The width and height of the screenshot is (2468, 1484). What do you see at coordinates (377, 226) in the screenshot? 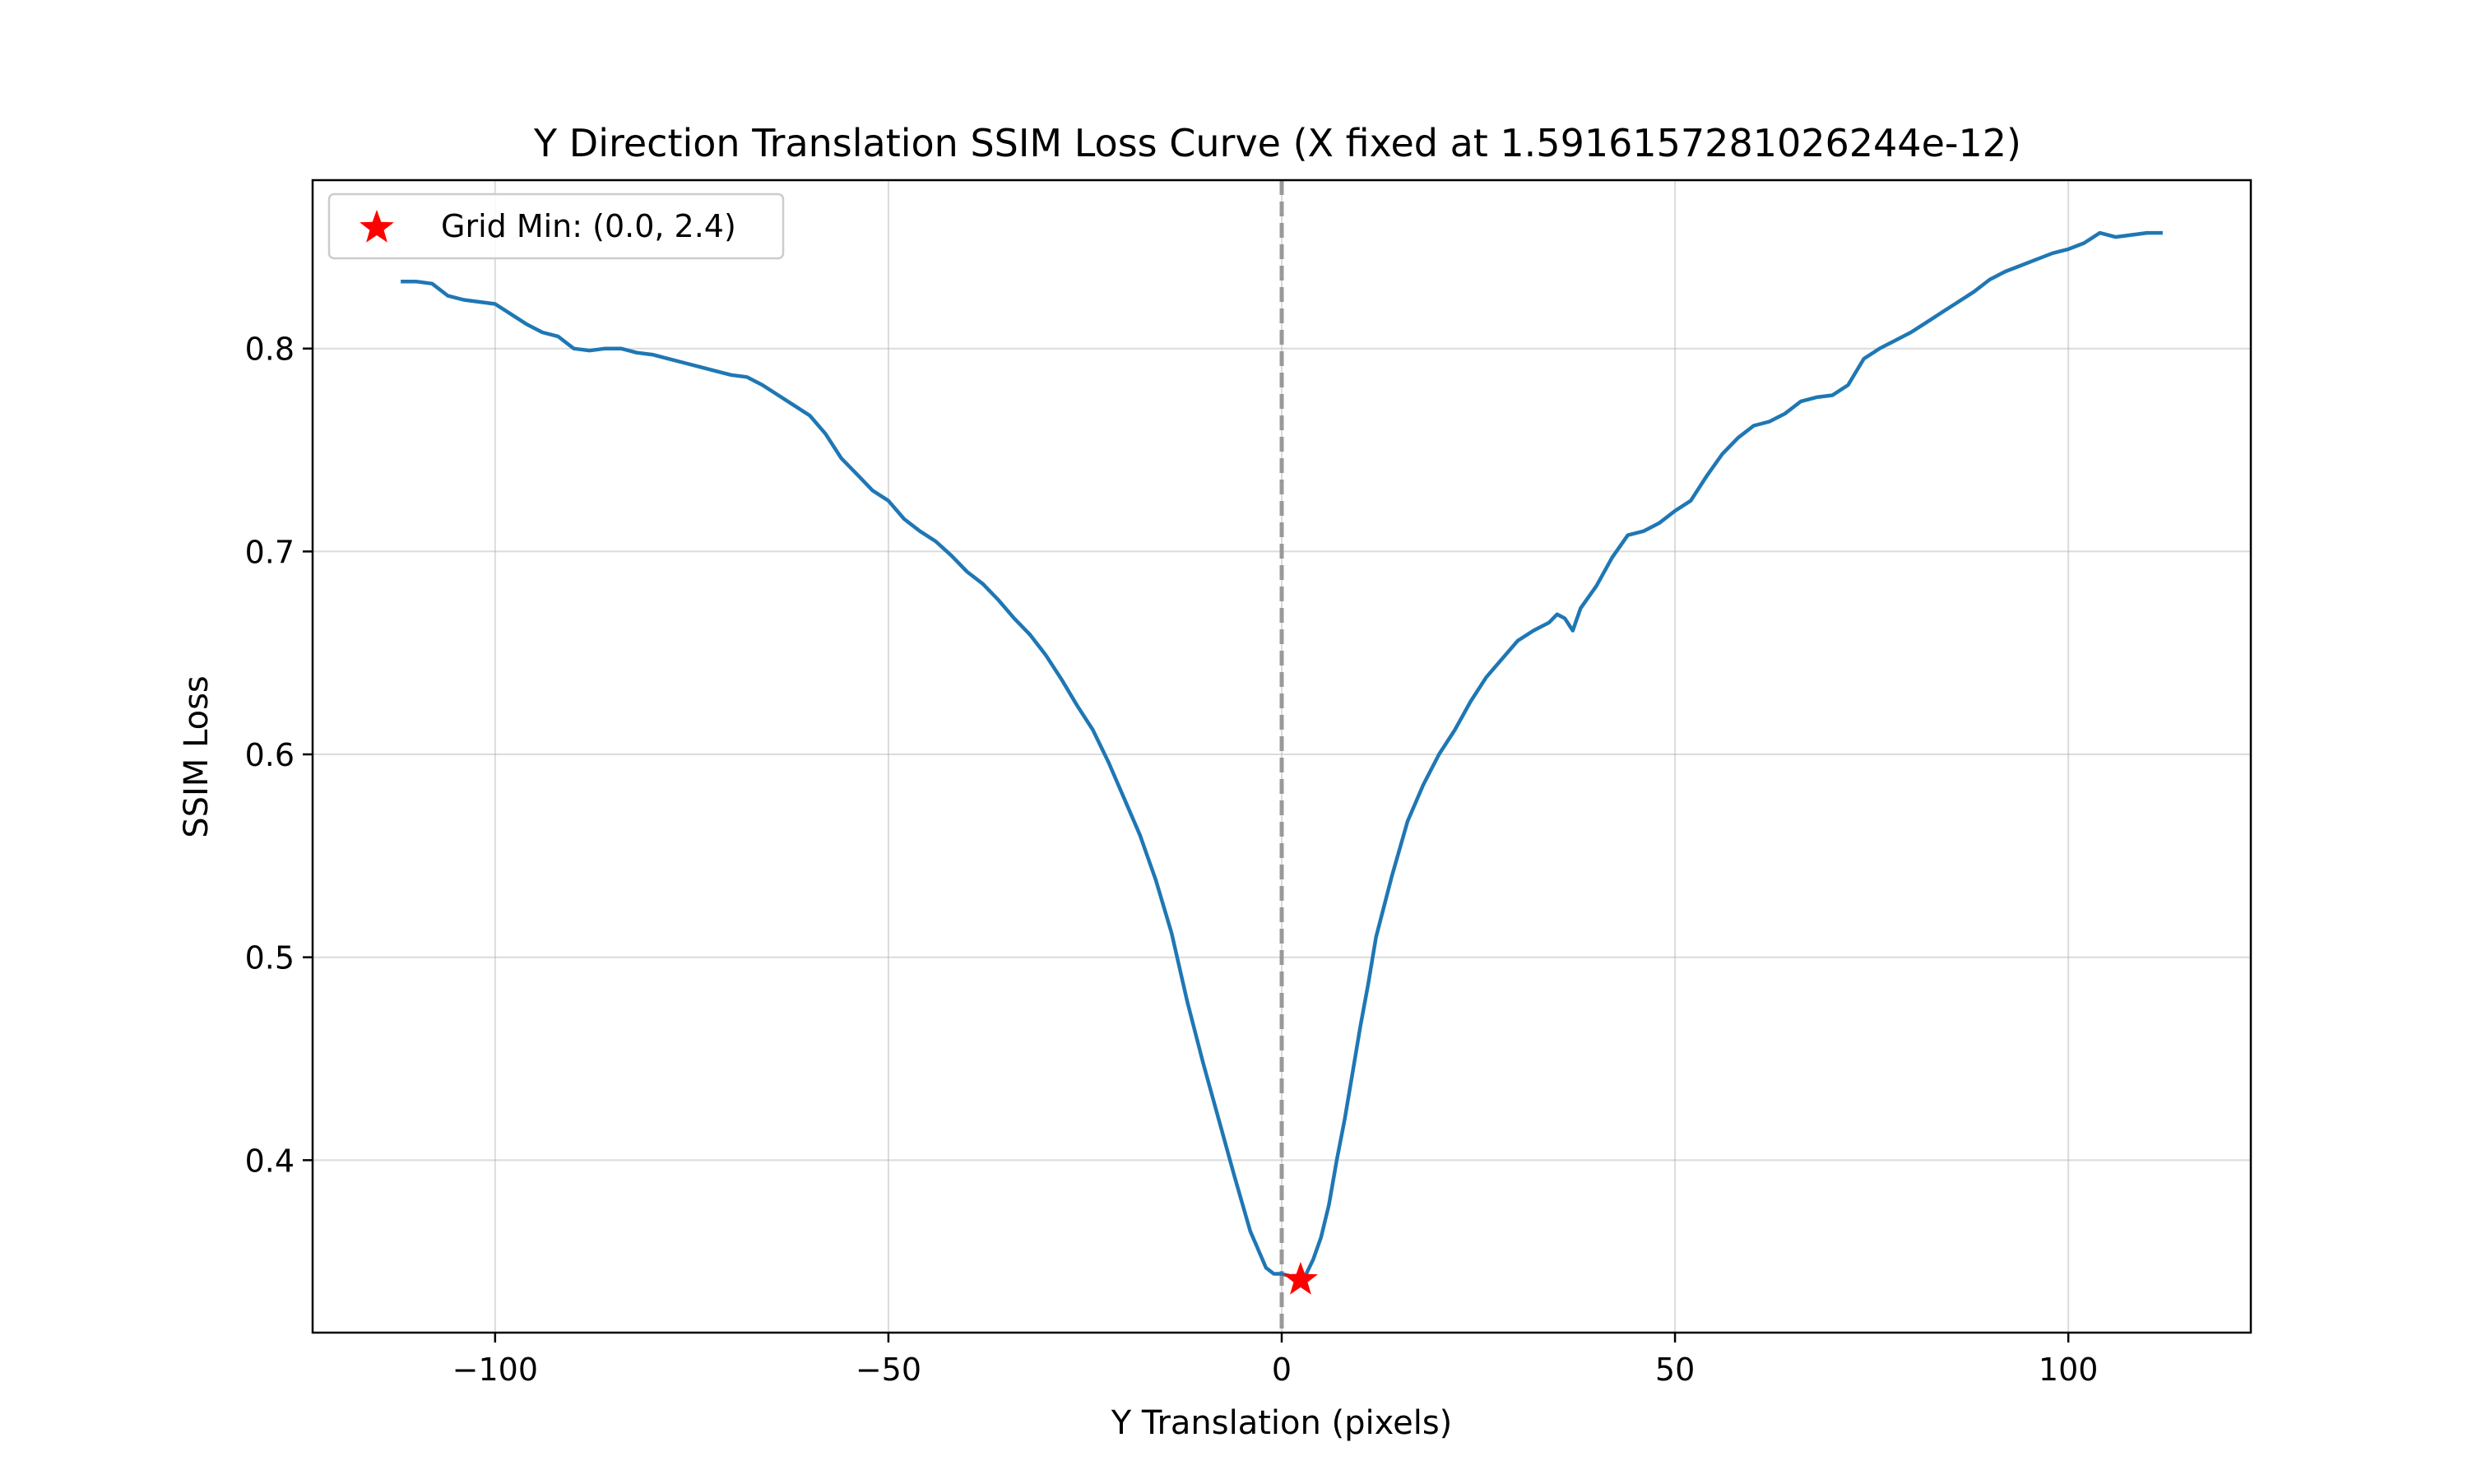
I see `legend-star-icon` at bounding box center [377, 226].